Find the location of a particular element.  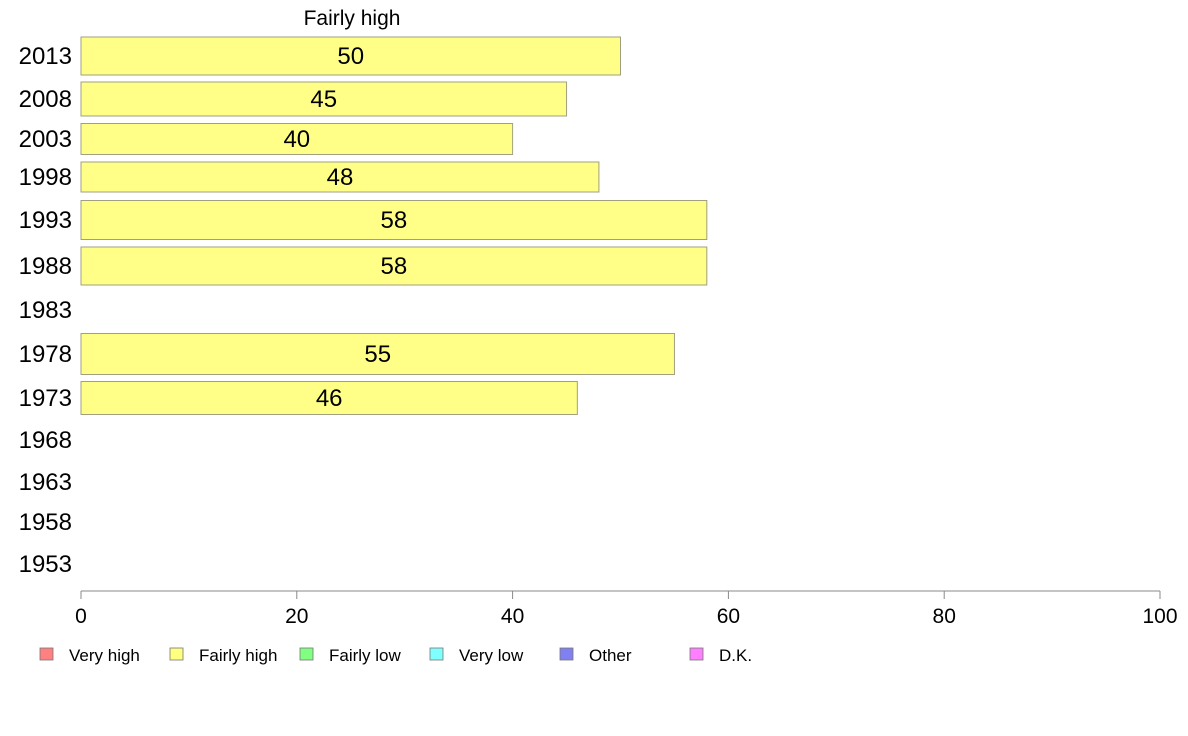

category-label: 1978 is located at coordinates (45, 354).